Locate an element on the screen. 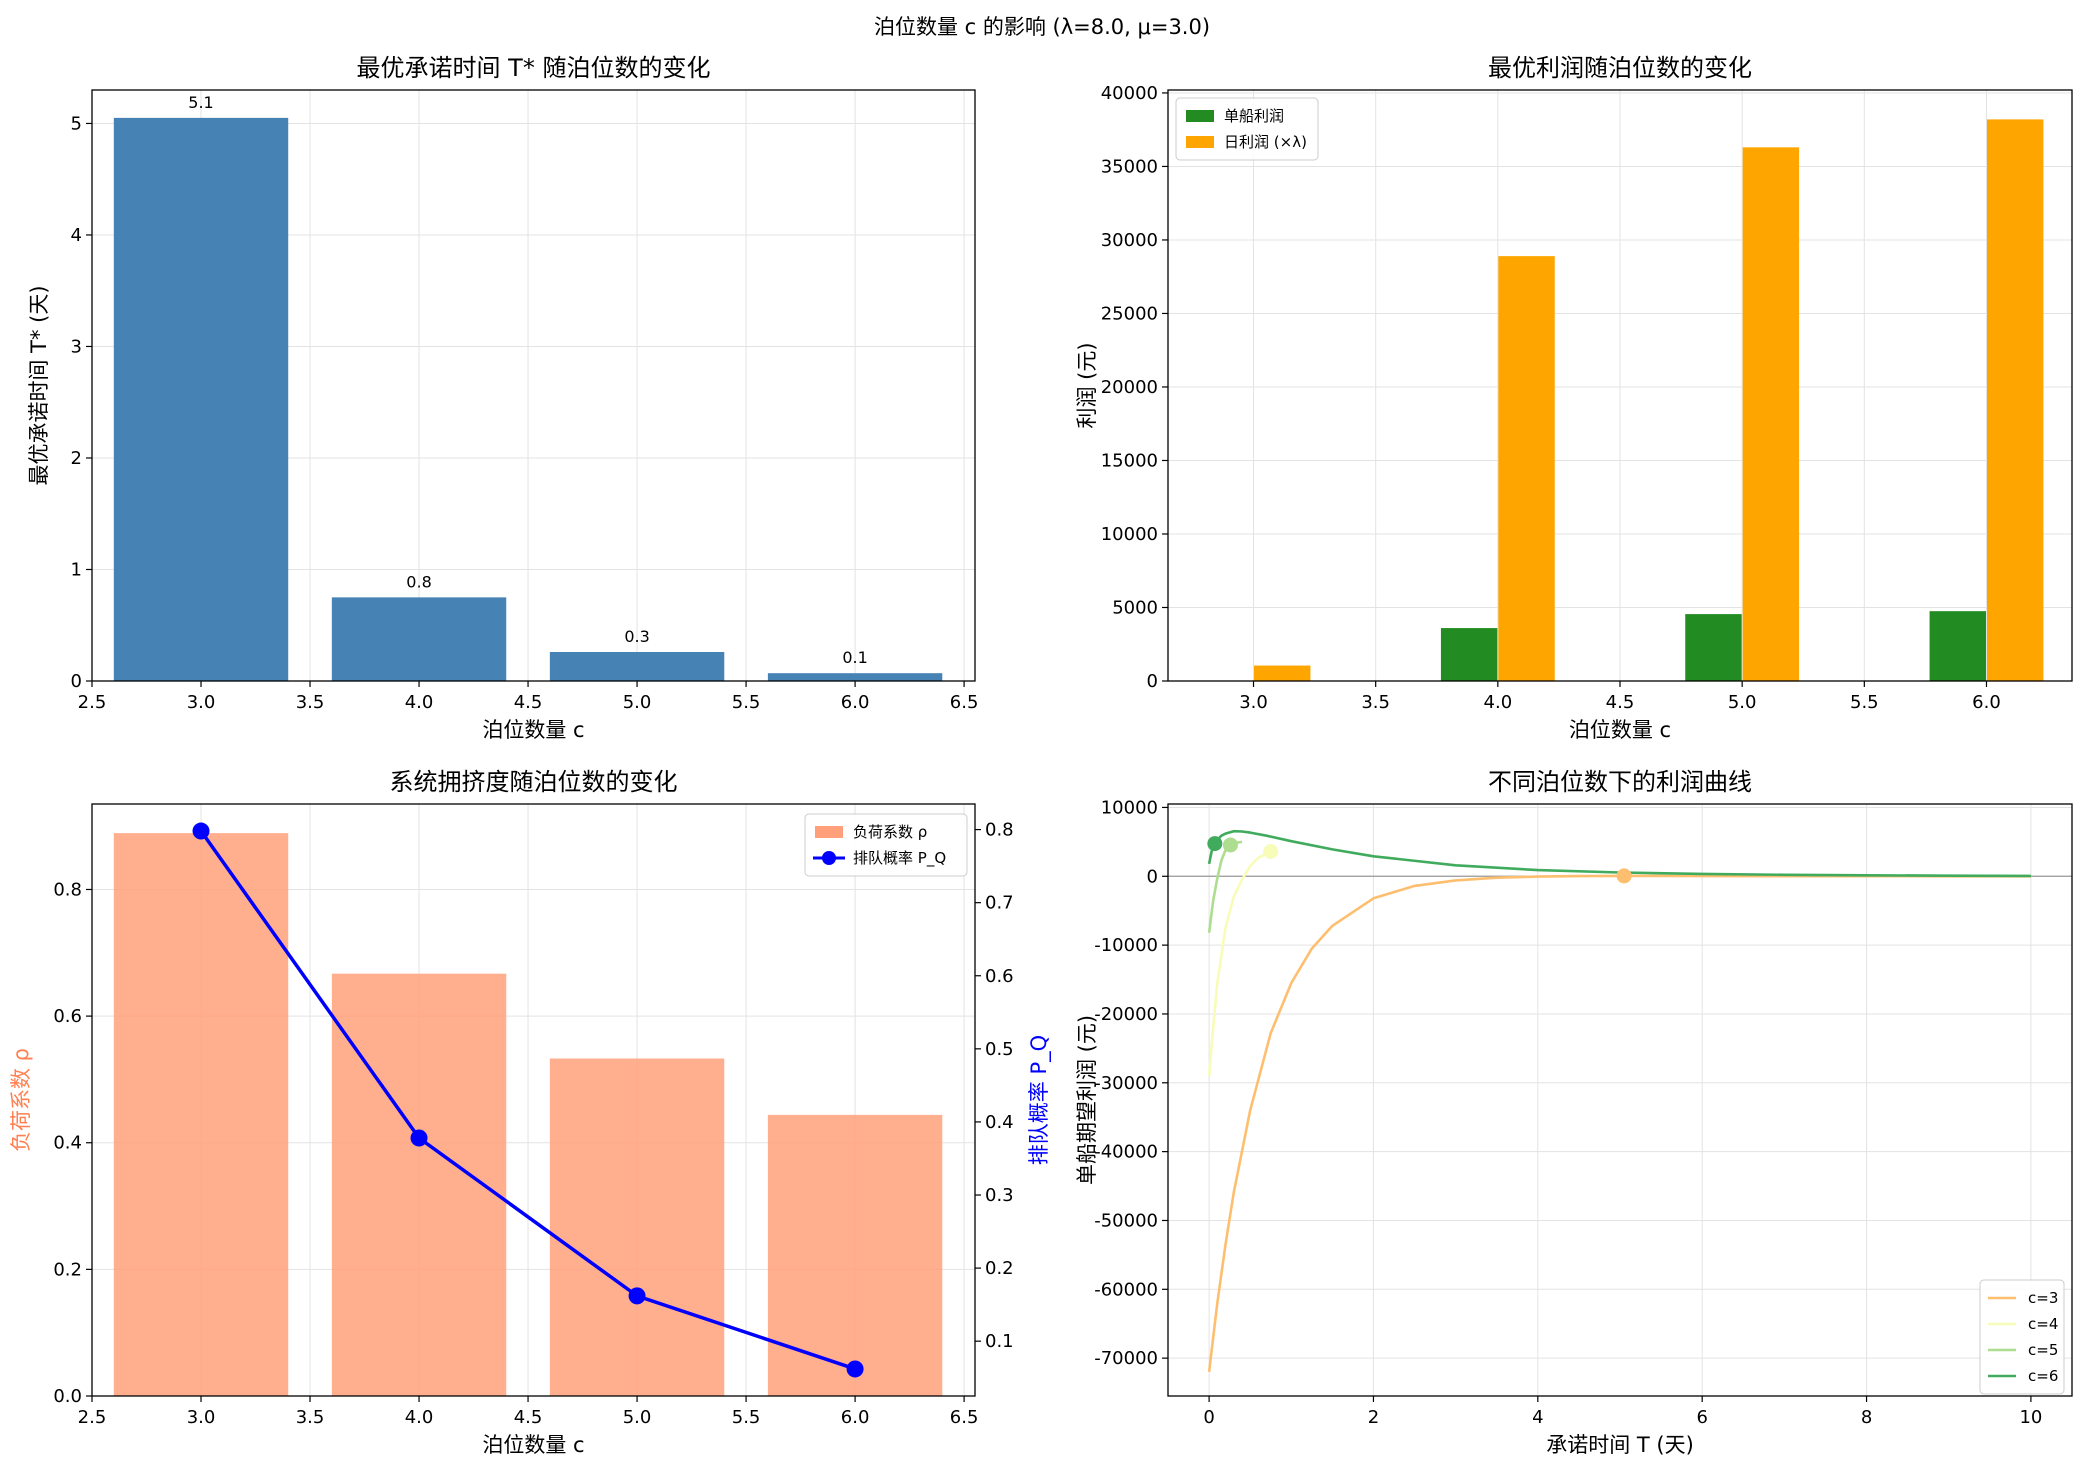  y-tick-label: 0.2 is located at coordinates (67, 1269).